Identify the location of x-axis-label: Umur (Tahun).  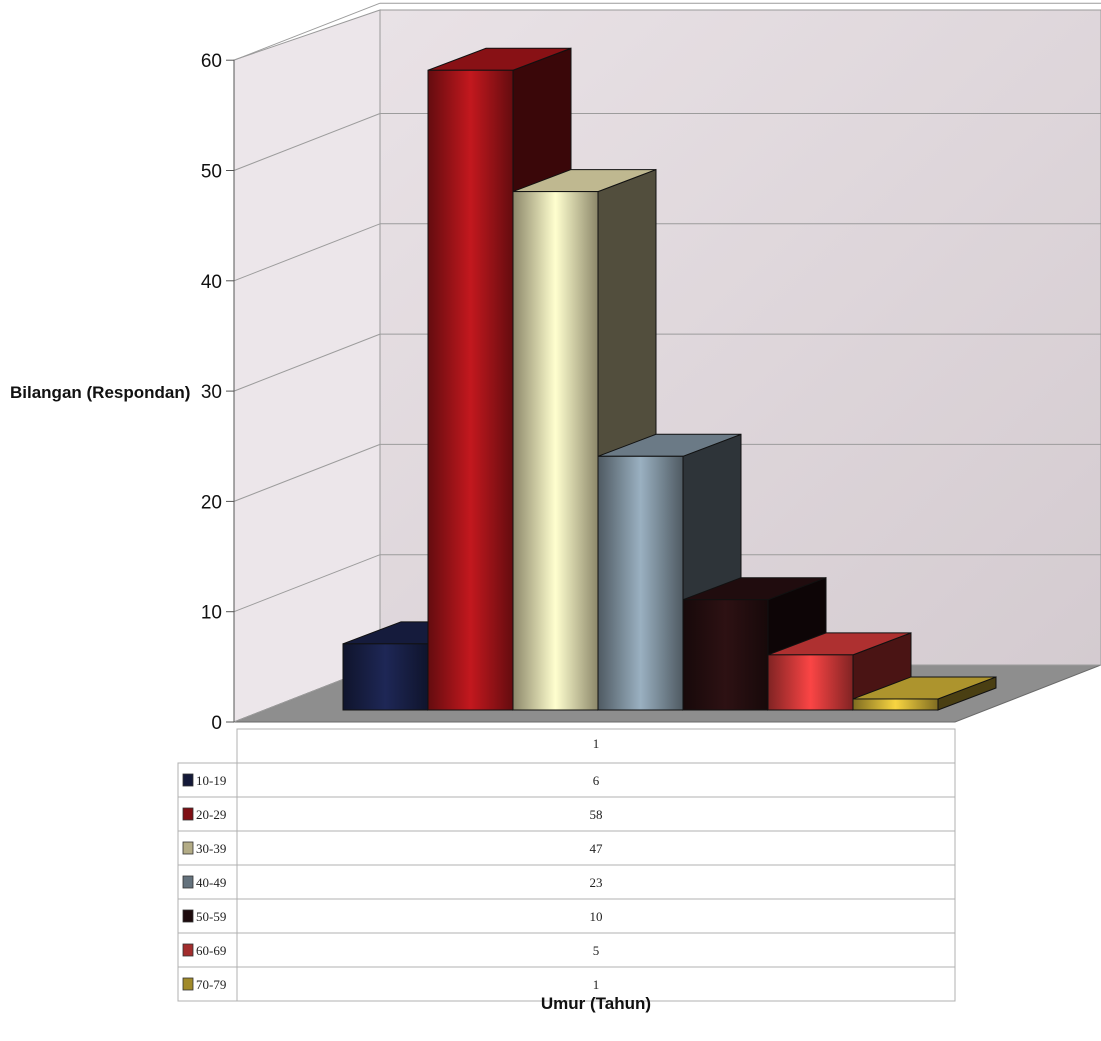
(596, 1003).